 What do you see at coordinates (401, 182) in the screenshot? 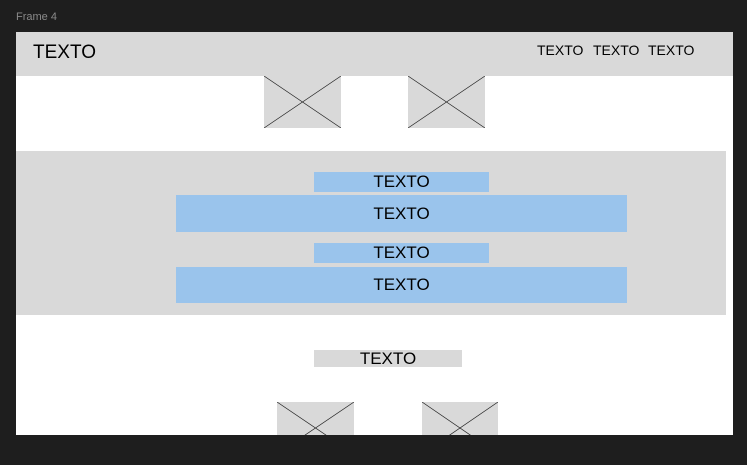
I see `band-label-1: TEXTO` at bounding box center [401, 182].